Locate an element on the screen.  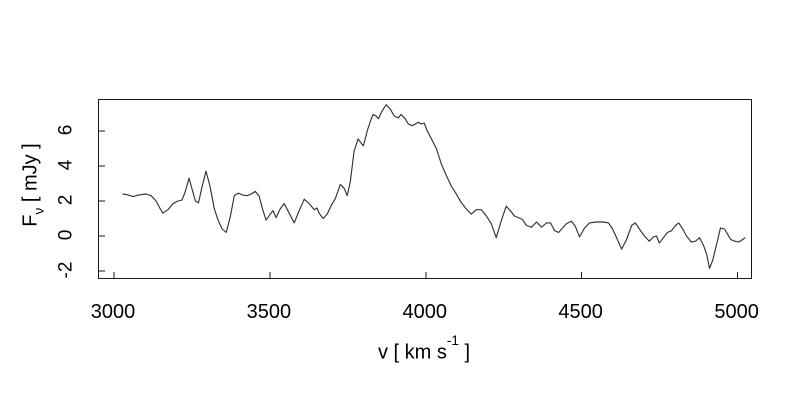
y-tick-label: 6 is located at coordinates (66, 130).